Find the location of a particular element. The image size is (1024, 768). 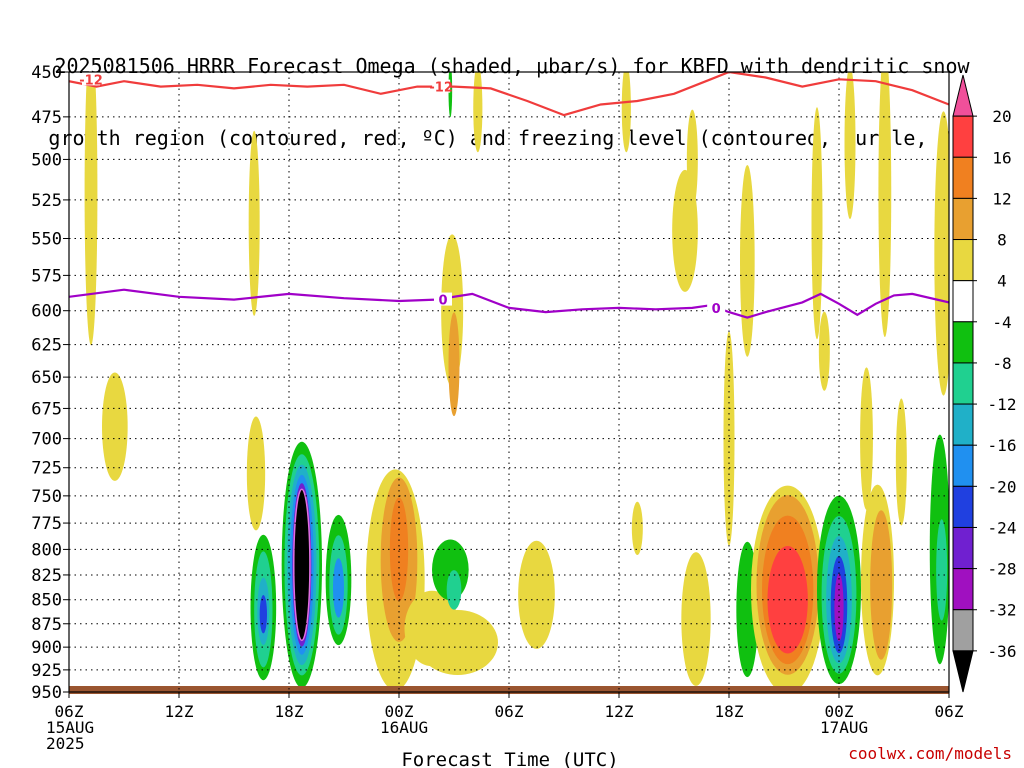

y-tick-label: 800 is located at coordinates (46, 550).